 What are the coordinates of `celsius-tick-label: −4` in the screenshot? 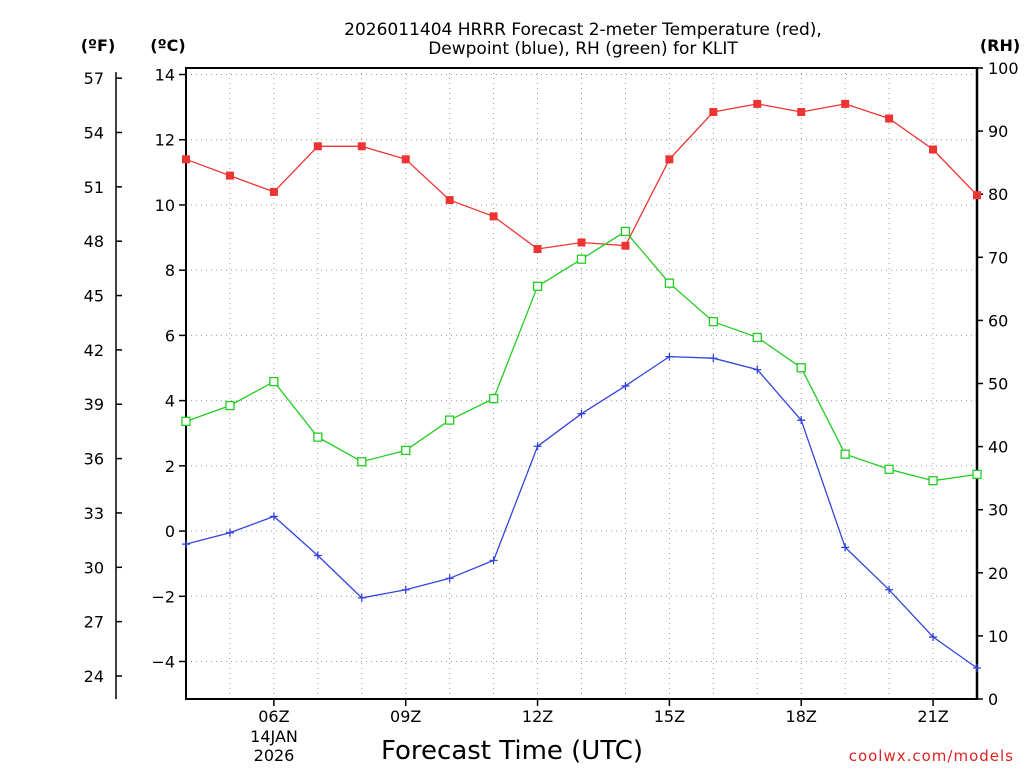 It's located at (163, 661).